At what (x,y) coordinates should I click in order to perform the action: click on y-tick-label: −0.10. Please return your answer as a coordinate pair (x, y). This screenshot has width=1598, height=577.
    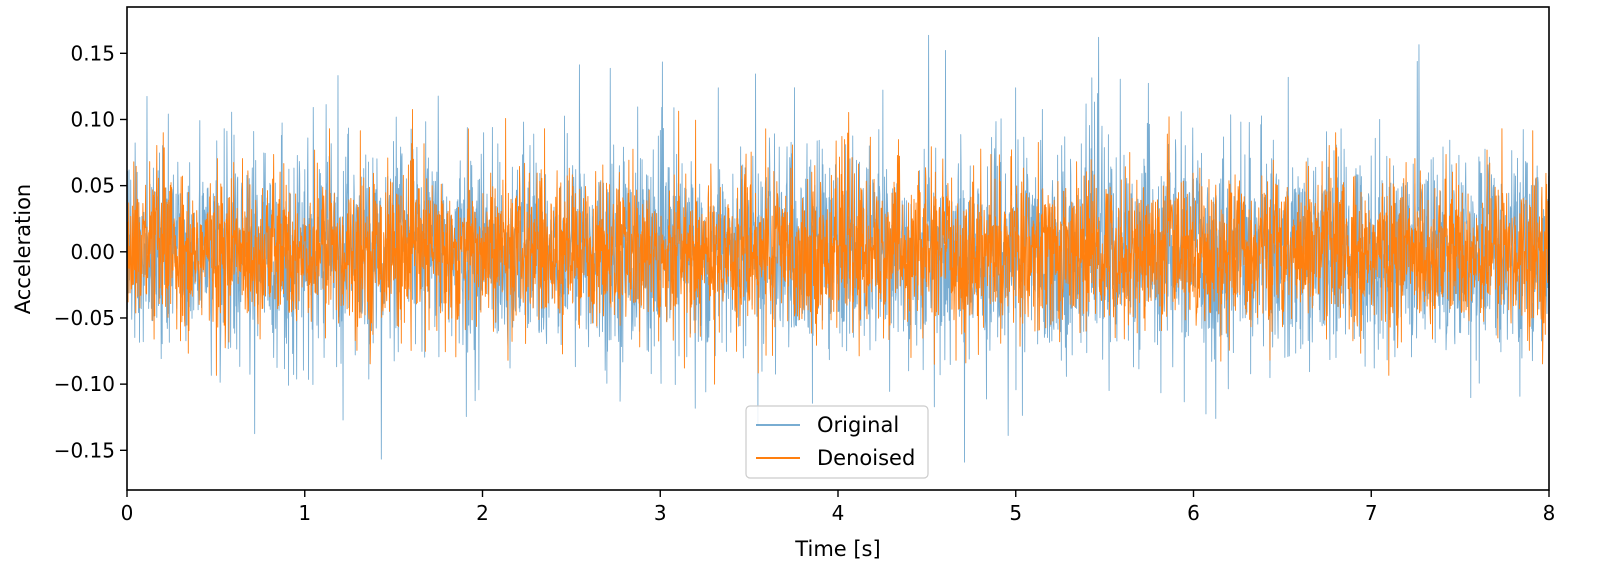
    Looking at the image, I should click on (84, 384).